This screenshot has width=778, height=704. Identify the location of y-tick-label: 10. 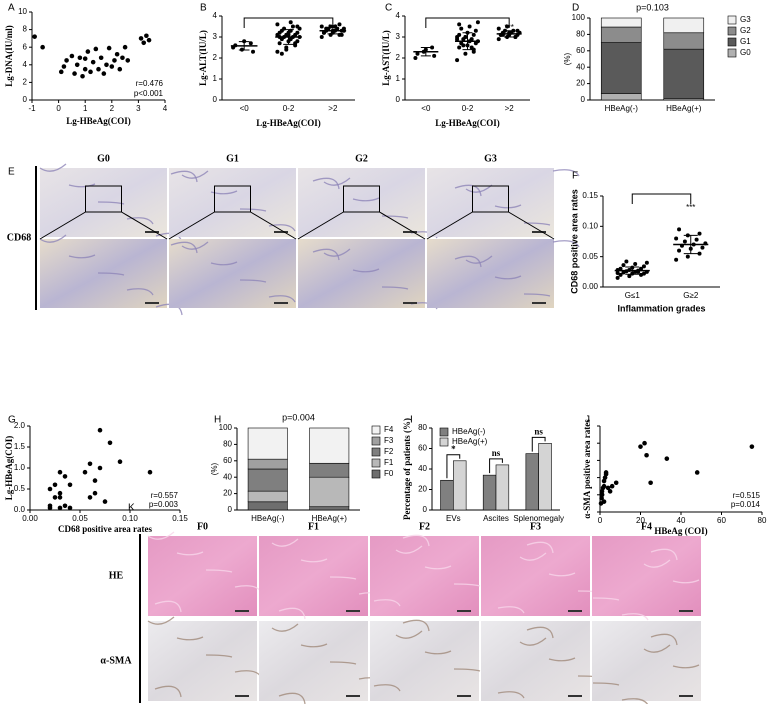
(22, 11).